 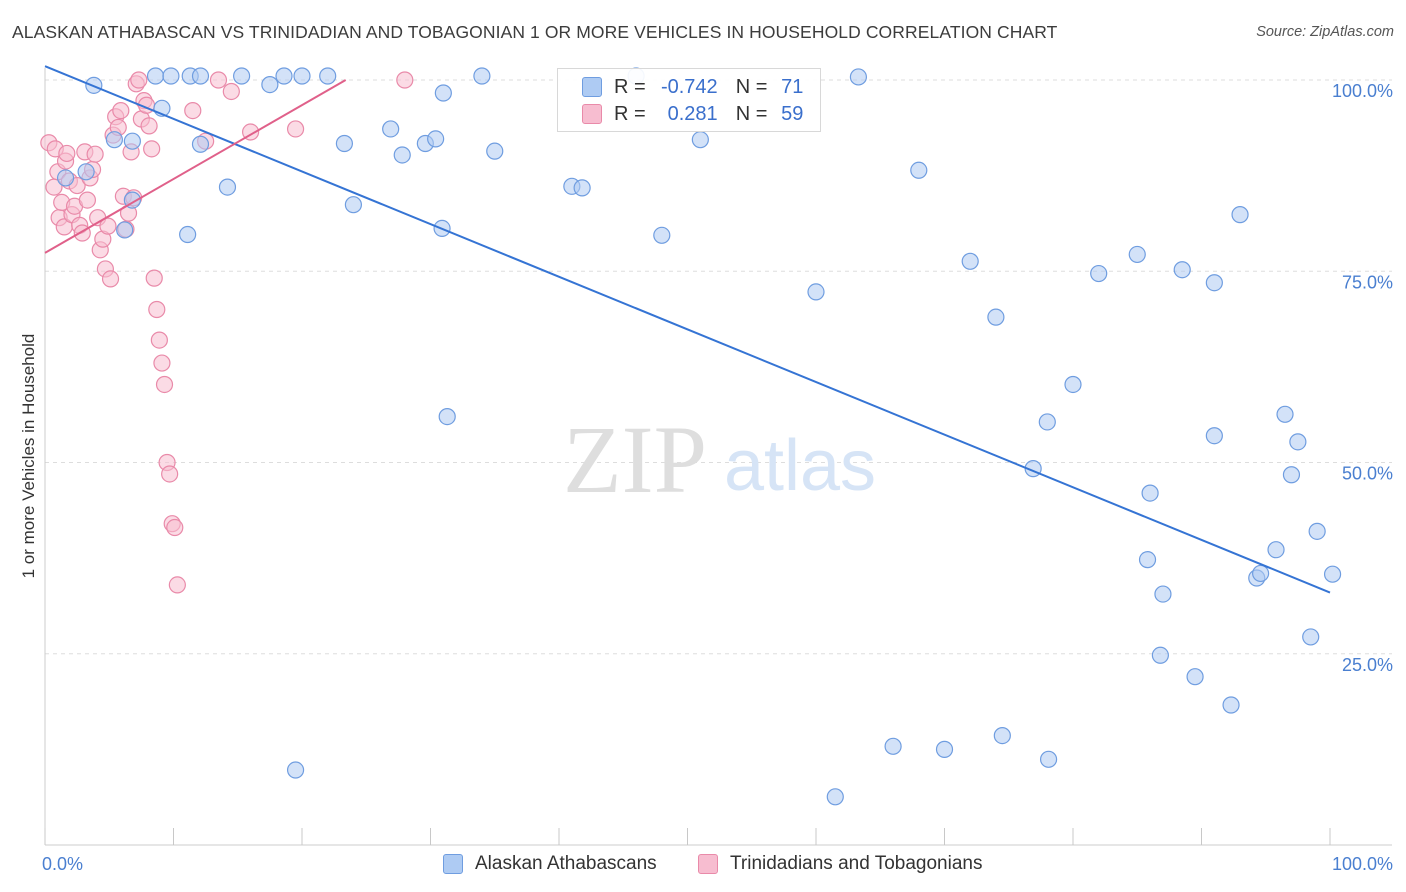 What do you see at coordinates (689, 86) in the screenshot?
I see `legend-r-value: -0.742` at bounding box center [689, 86].